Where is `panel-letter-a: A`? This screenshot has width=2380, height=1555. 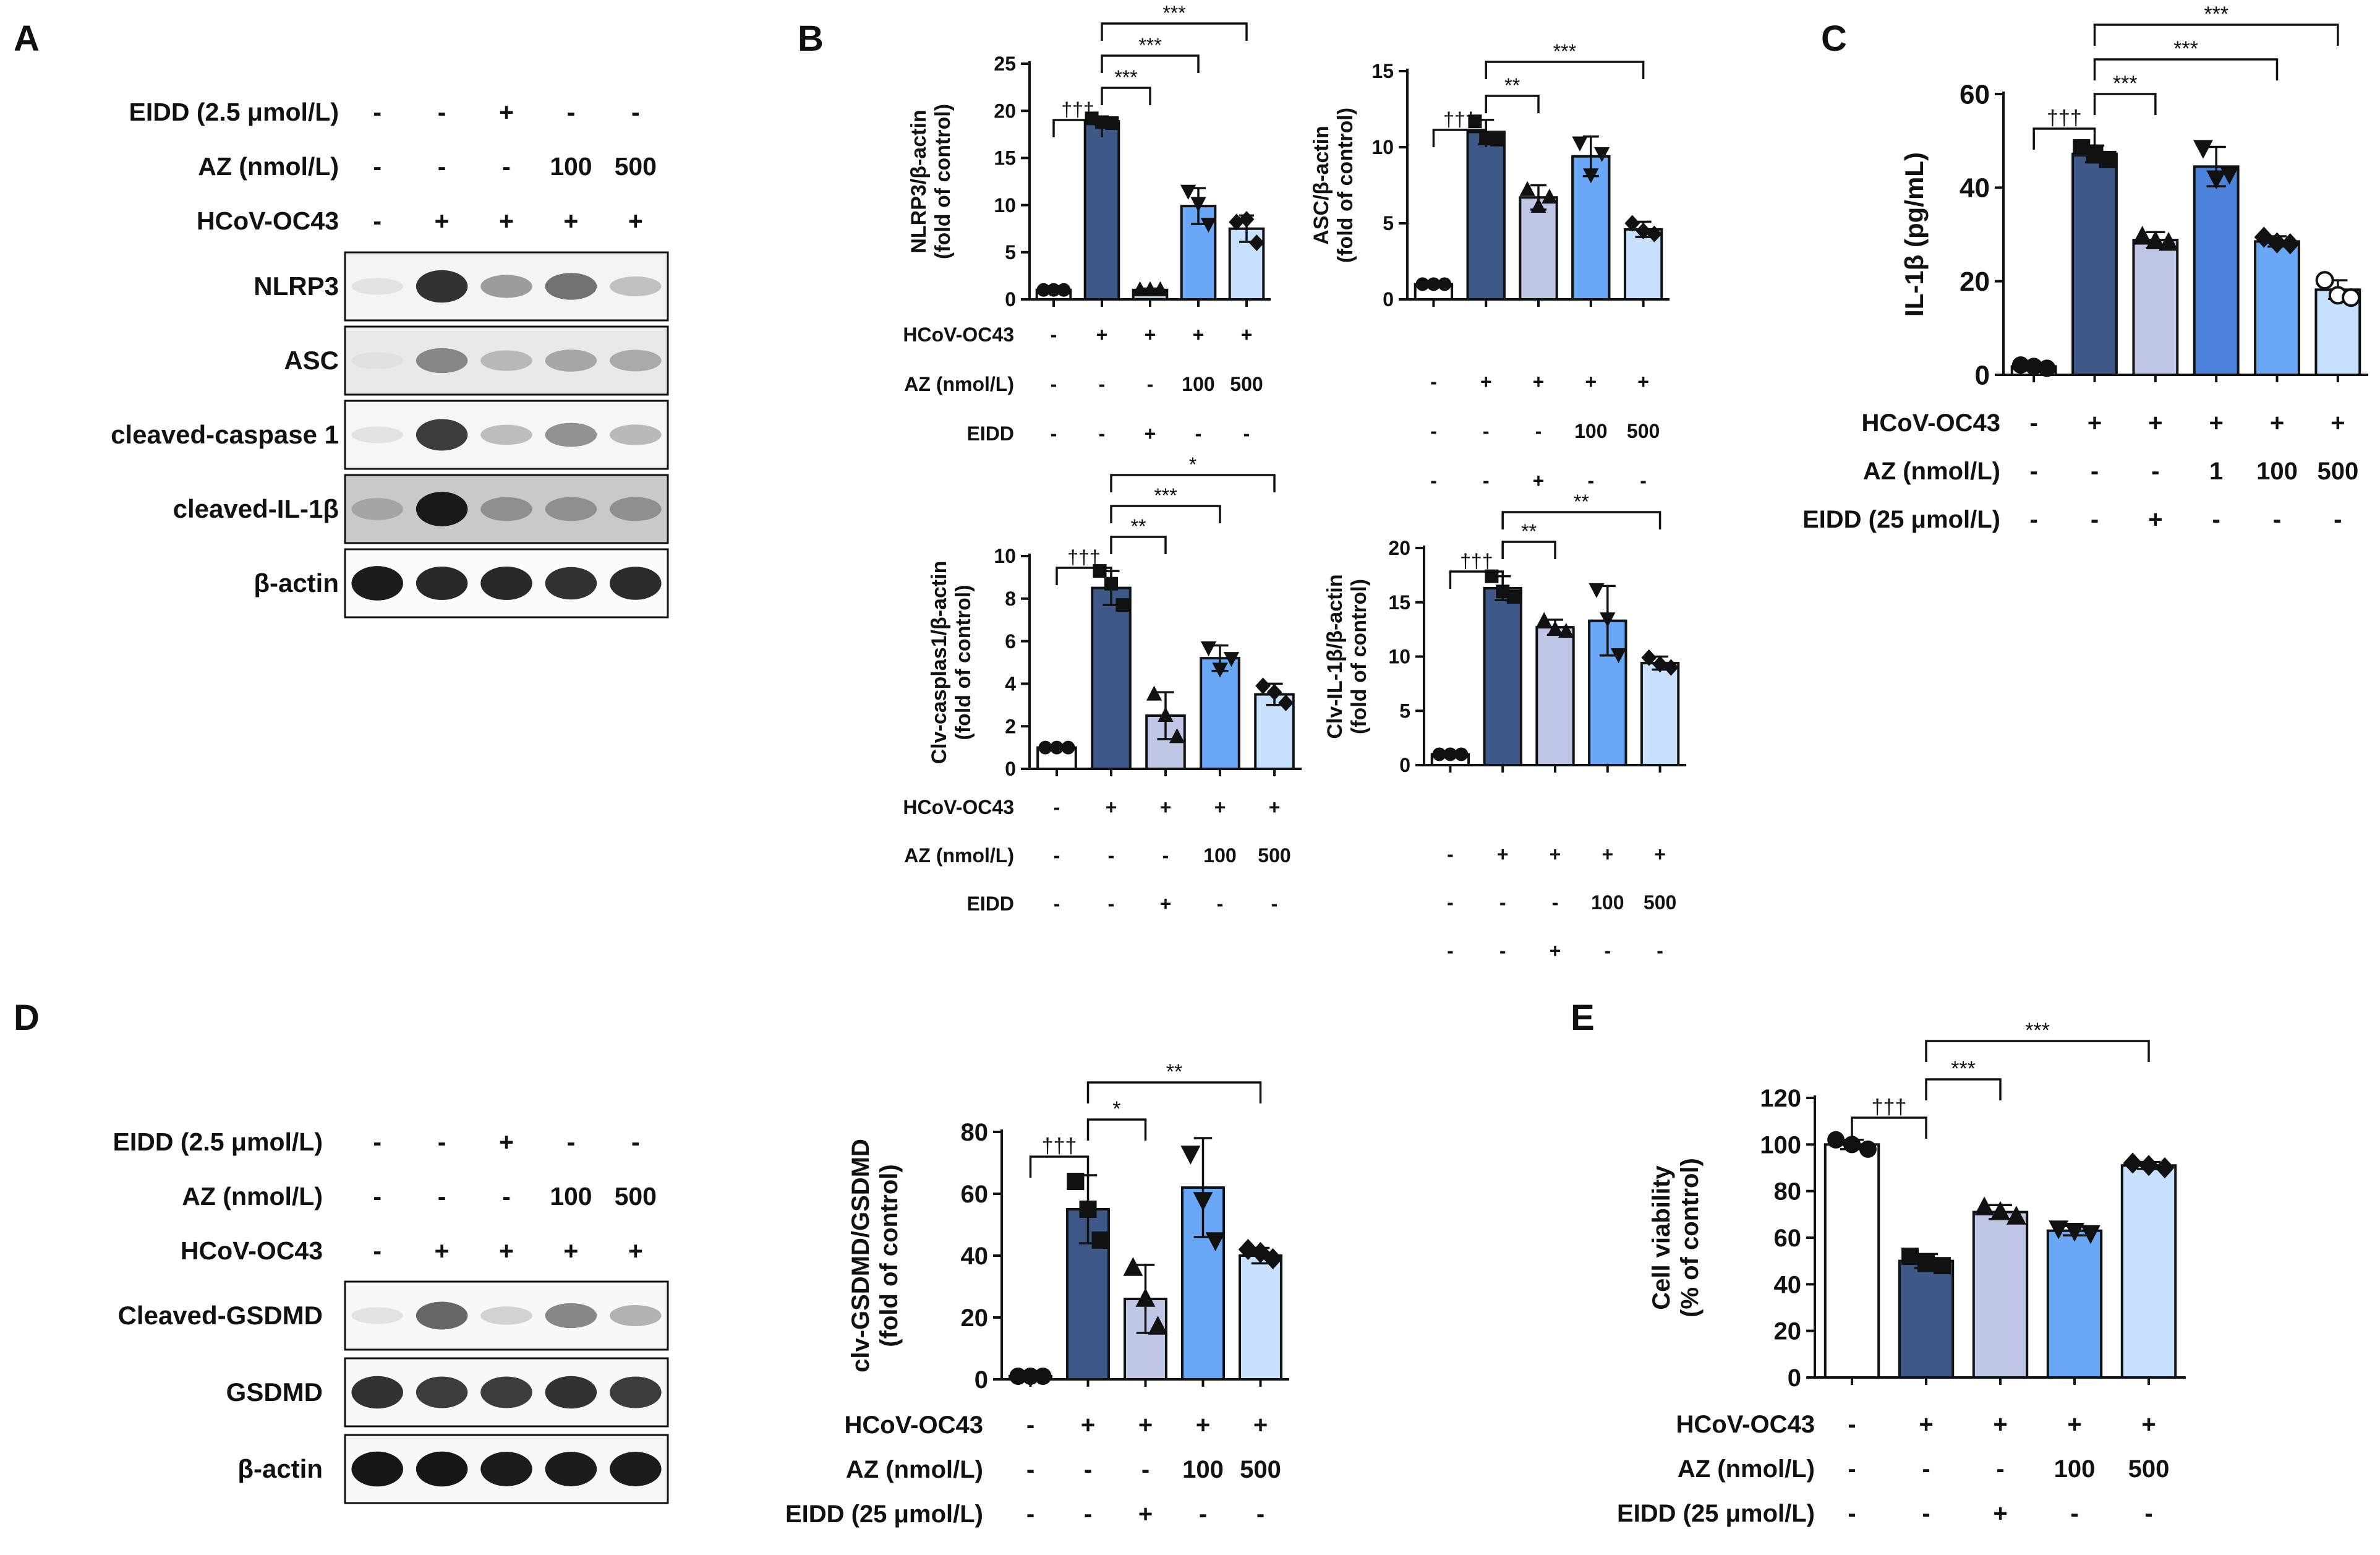 panel-letter-a: A is located at coordinates (27, 39).